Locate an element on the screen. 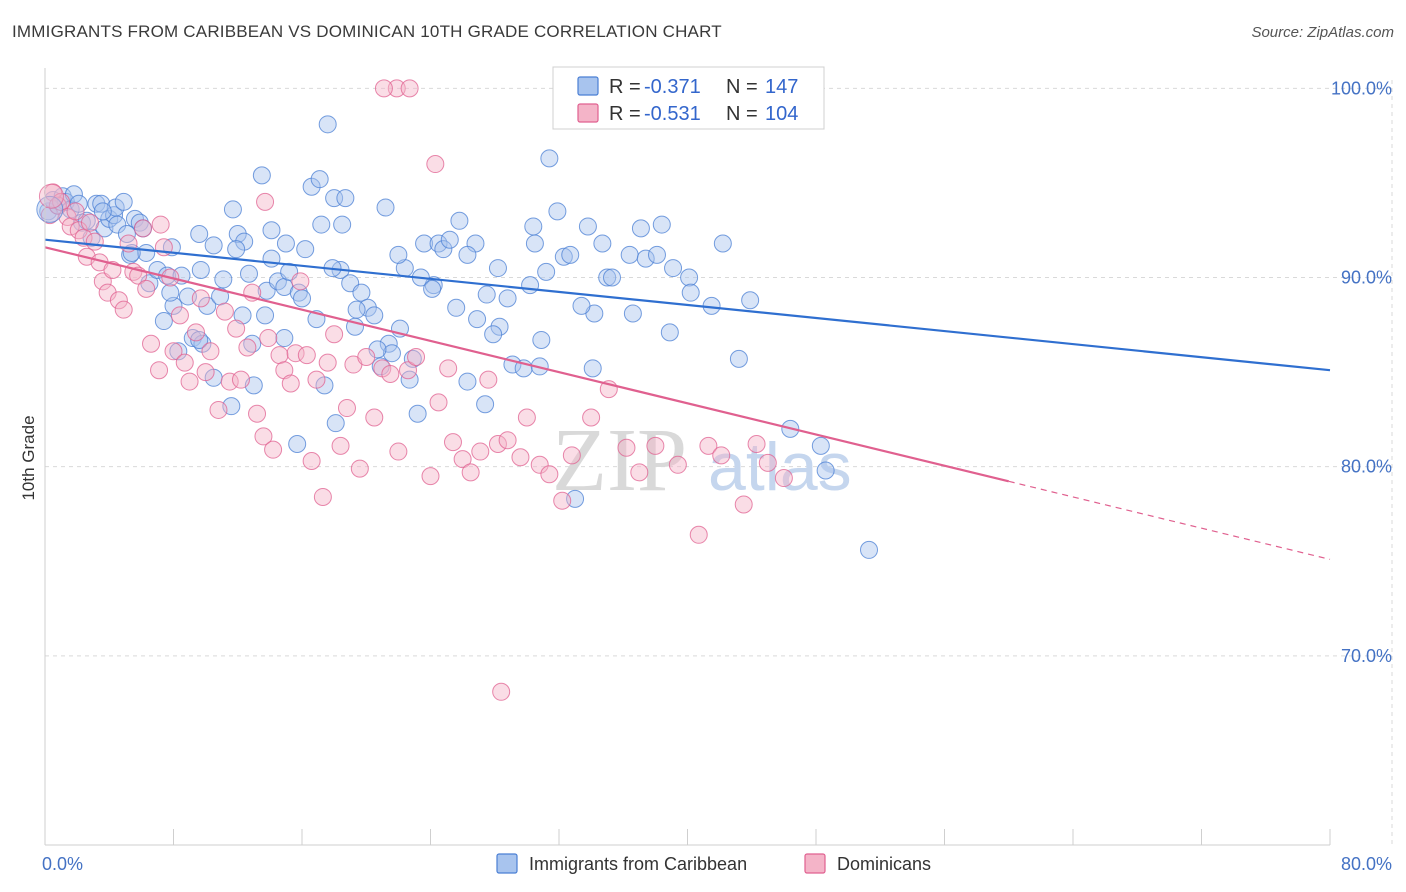 This screenshot has width=1406, height=892. bottom-legend-swatch-pink is located at coordinates (815, 863).